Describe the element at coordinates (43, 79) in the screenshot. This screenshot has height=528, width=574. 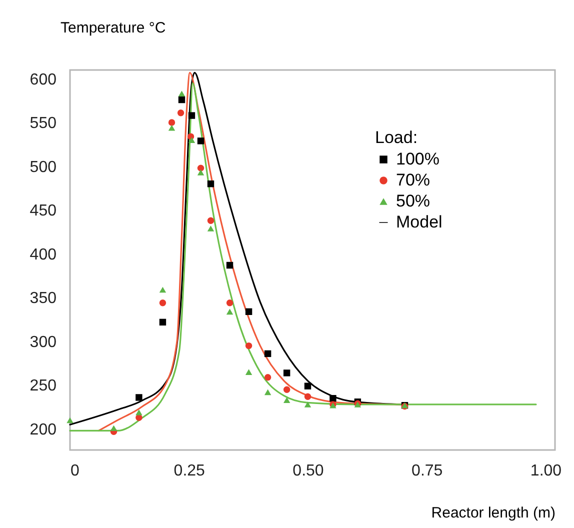
I see `y-tick-label: 600` at that location.